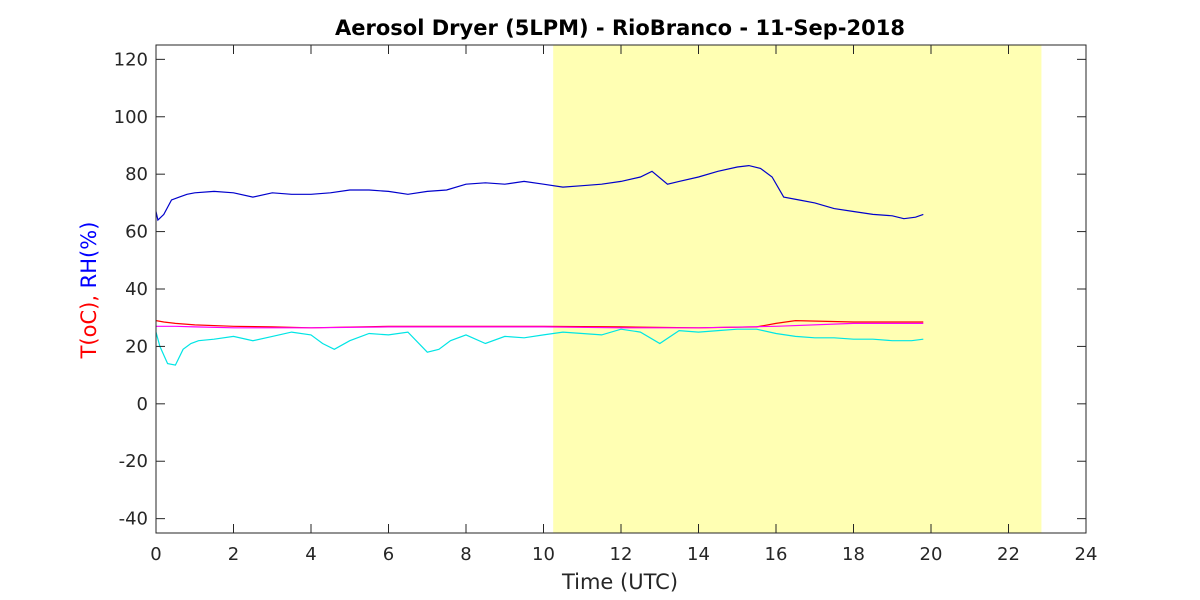  Describe the element at coordinates (136, 289) in the screenshot. I see `y-tick-label: 40` at that location.